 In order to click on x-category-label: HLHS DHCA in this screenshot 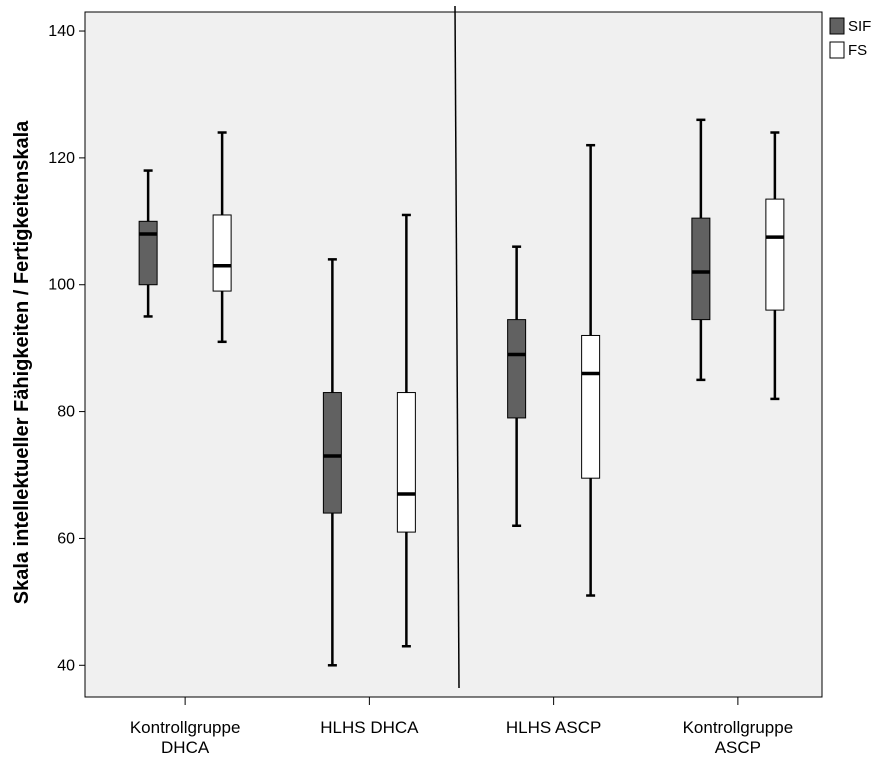, I will do `click(369, 727)`.